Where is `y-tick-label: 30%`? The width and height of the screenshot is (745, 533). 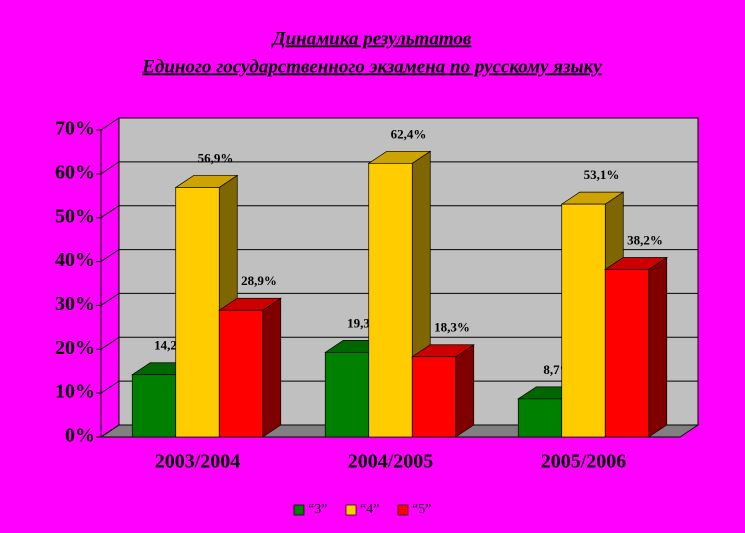
y-tick-label: 30% is located at coordinates (75, 304).